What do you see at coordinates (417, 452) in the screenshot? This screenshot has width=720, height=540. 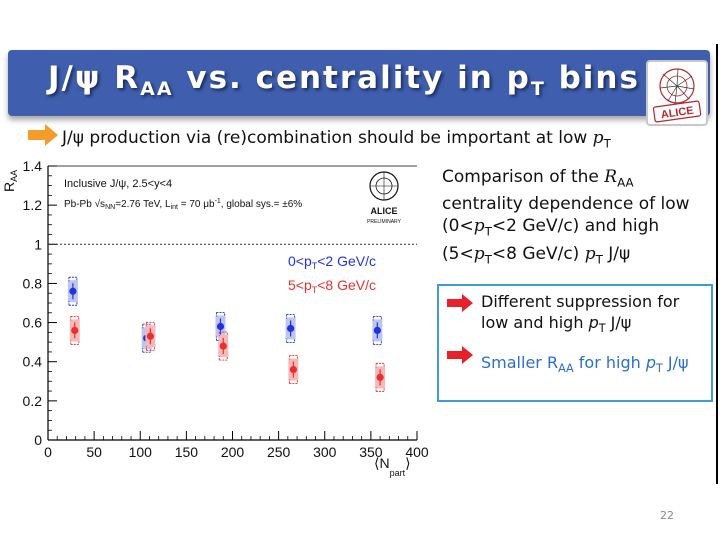 I see `x-tick-label: 400` at bounding box center [417, 452].